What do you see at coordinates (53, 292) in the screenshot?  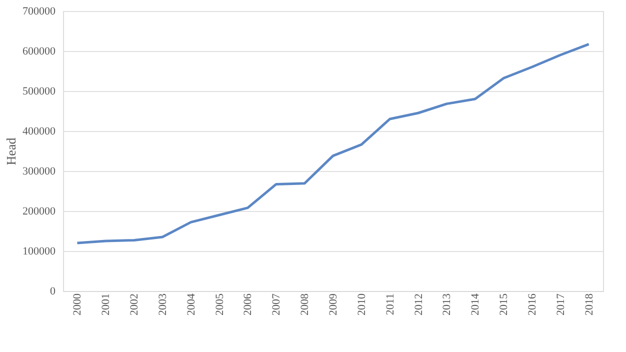 I see `y-tick-label: 0` at bounding box center [53, 292].